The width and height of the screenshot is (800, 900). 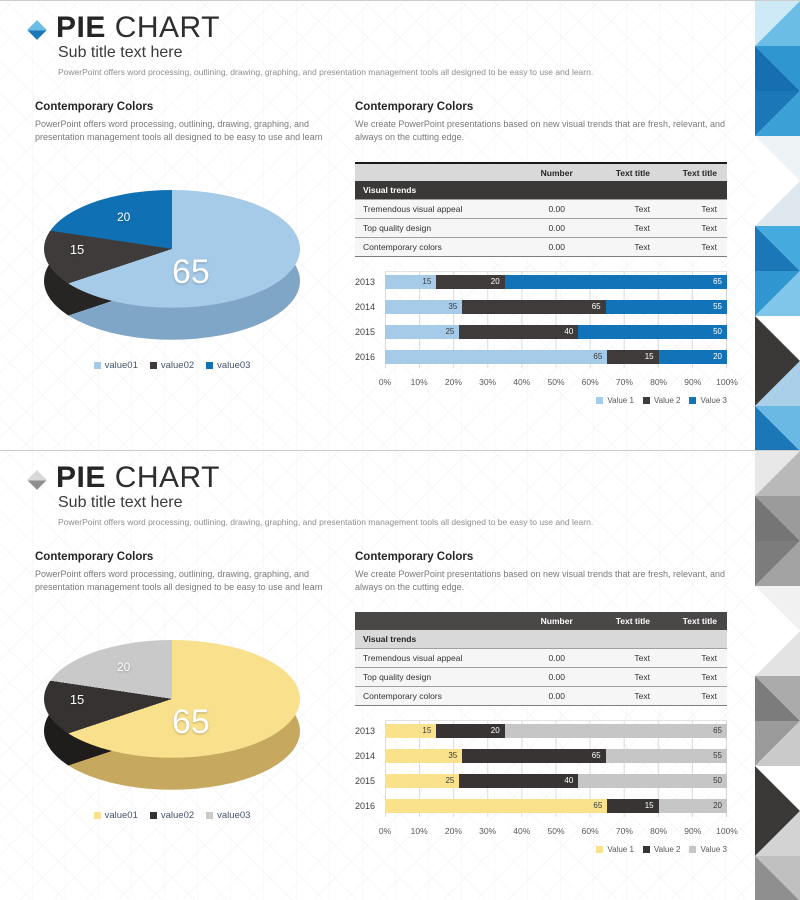 What do you see at coordinates (558, 621) in the screenshot?
I see `table-header-cell: Number` at bounding box center [558, 621].